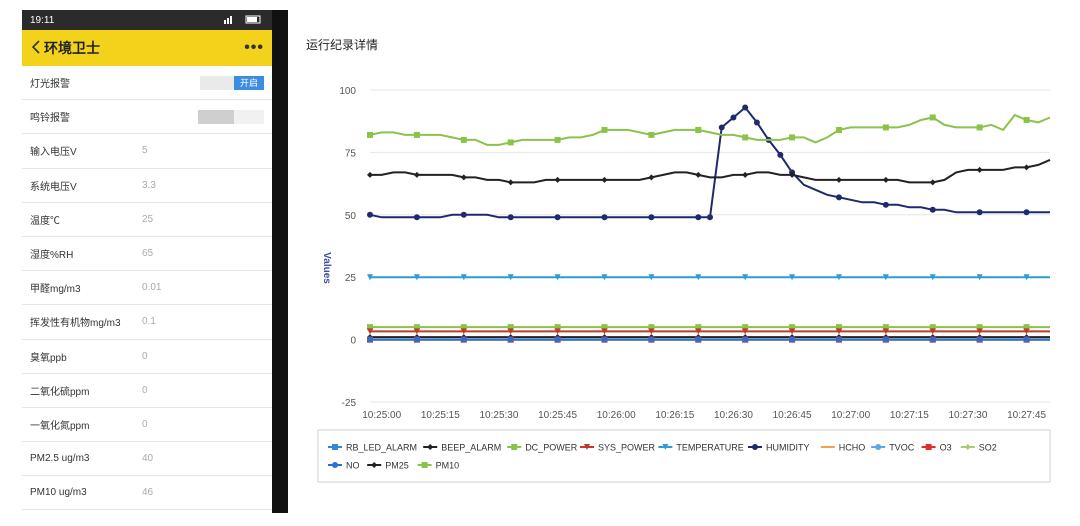 Image resolution: width=1080 pixels, height=526 pixels. What do you see at coordinates (542, 448) in the screenshot?
I see `legend-item: DC_POWER` at bounding box center [542, 448].